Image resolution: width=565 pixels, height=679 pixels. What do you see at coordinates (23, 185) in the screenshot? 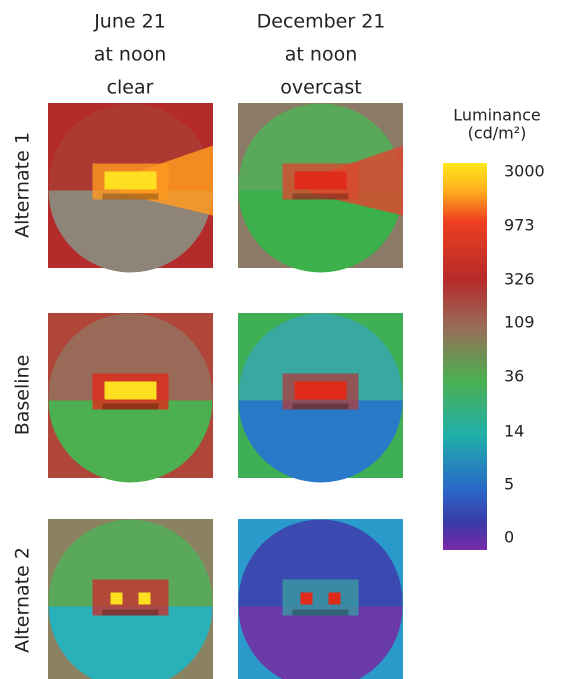
I see `row-label: Alternate 1` at bounding box center [23, 185].